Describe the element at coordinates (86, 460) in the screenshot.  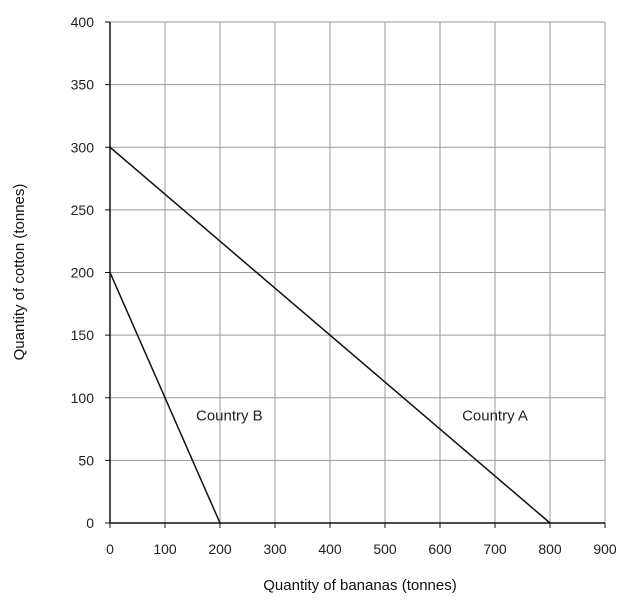
I see `y-tick-label: 50` at that location.